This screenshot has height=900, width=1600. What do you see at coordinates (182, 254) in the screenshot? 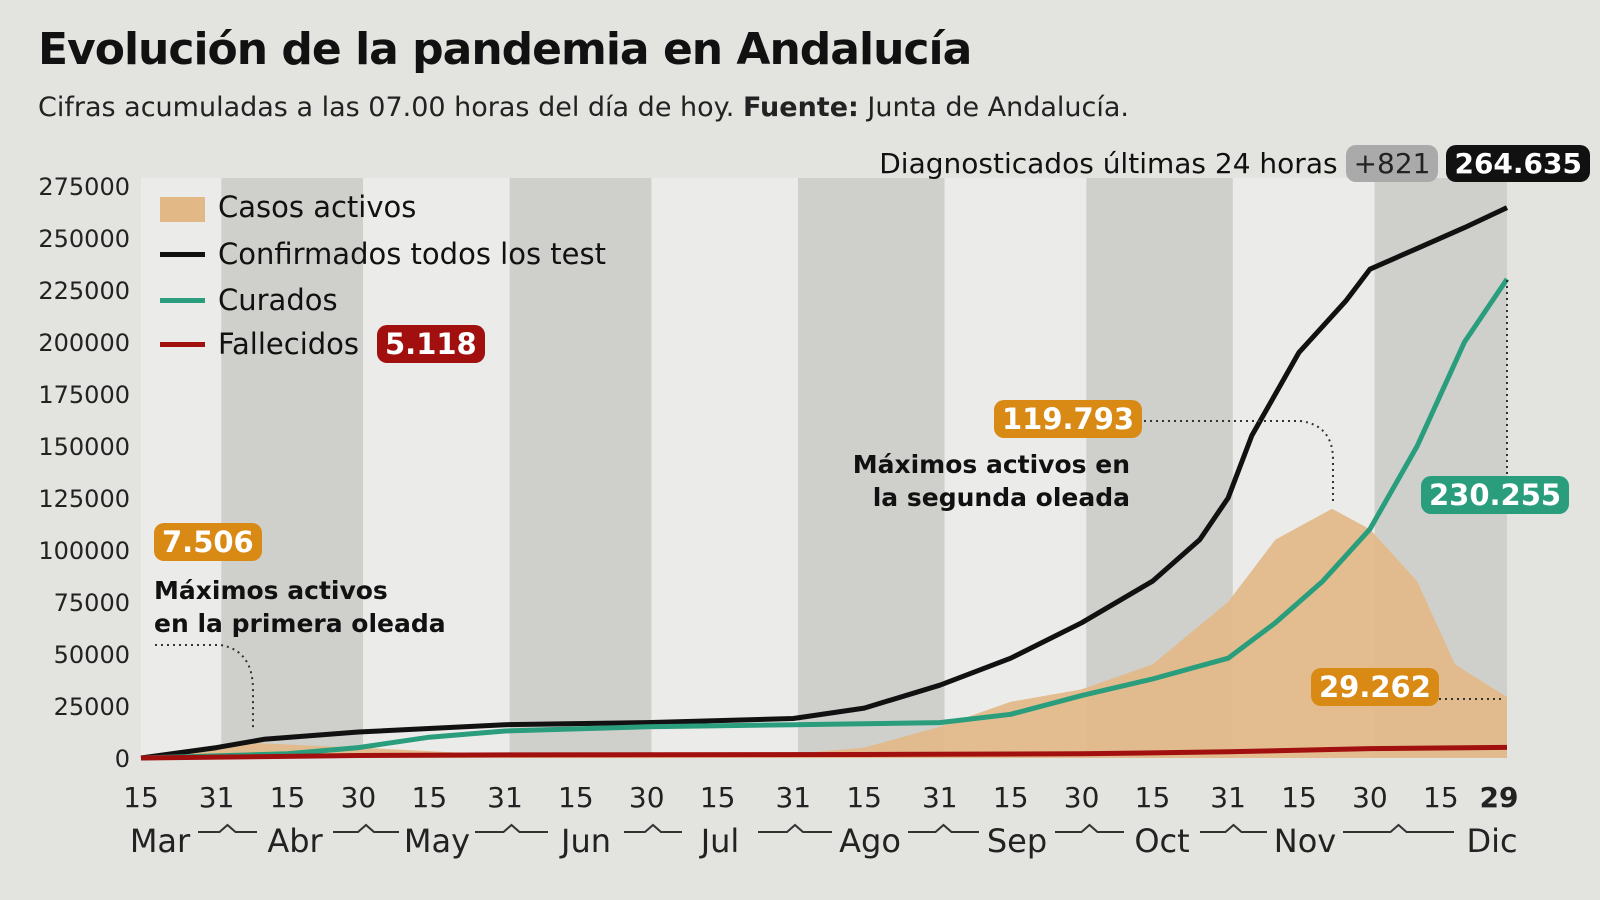
I see `legend-swatch-confirmed` at bounding box center [182, 254].